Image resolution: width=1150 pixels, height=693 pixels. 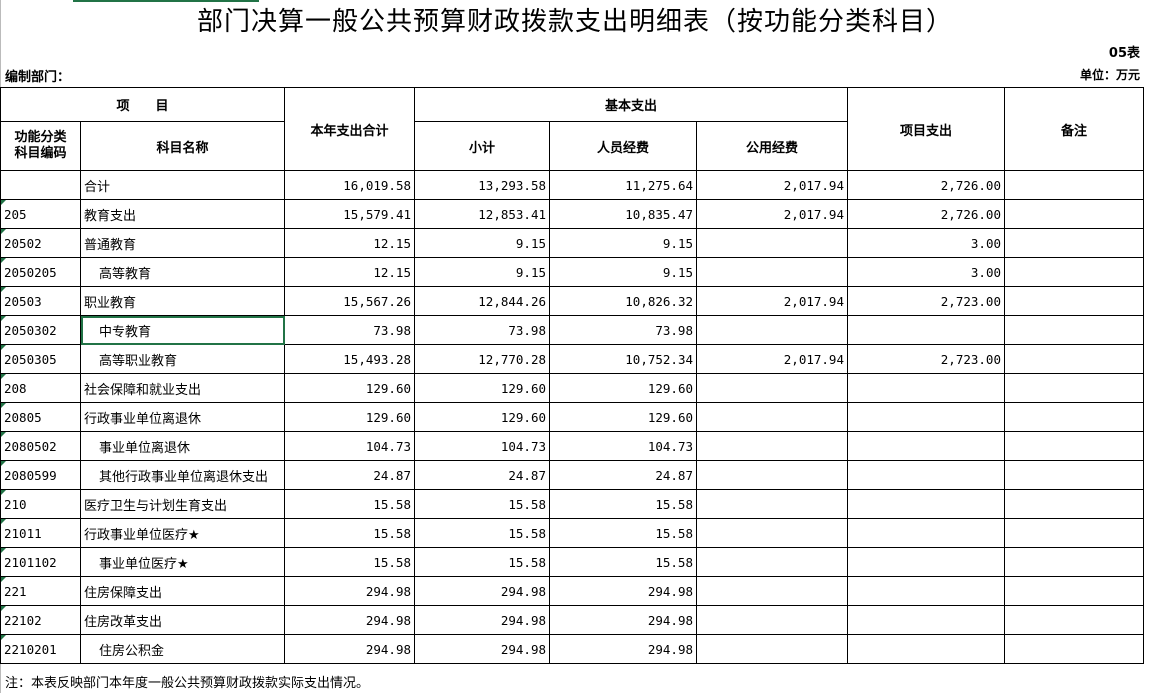 What do you see at coordinates (623, 620) in the screenshot?
I see `cell-personnel: 294.98` at bounding box center [623, 620].